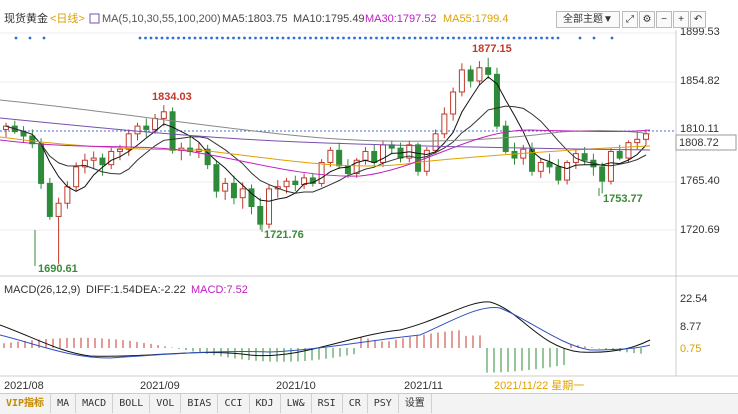  I want to click on tab-rsi: RSI, so click(327, 403).